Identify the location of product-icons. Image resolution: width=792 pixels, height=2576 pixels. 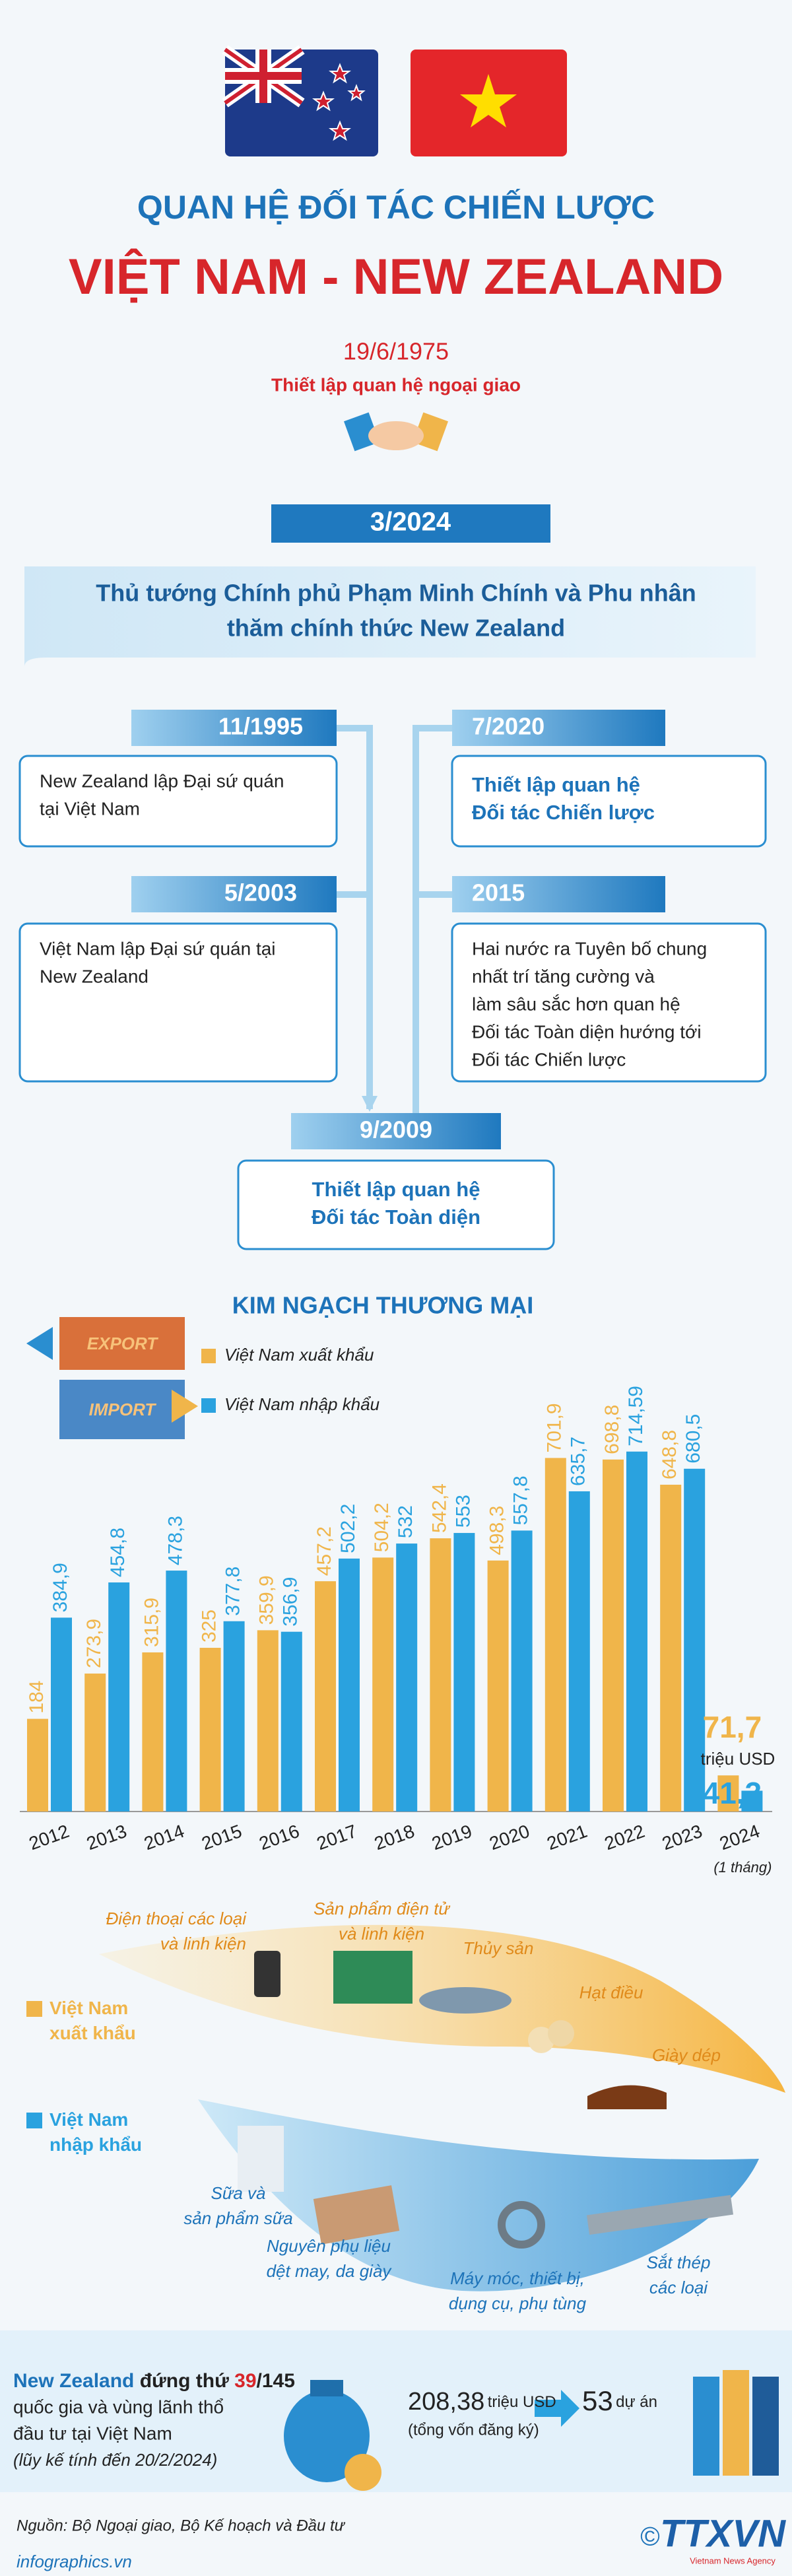
(486, 2100).